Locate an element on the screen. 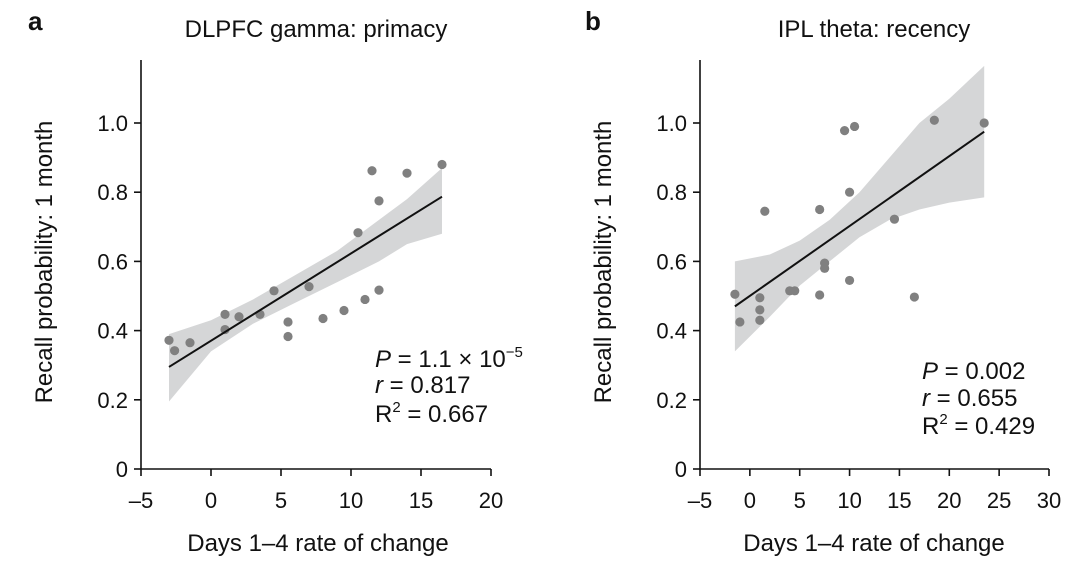 This screenshot has width=1080, height=567. x-tick-label-b-0: –5 is located at coordinates (700, 500).